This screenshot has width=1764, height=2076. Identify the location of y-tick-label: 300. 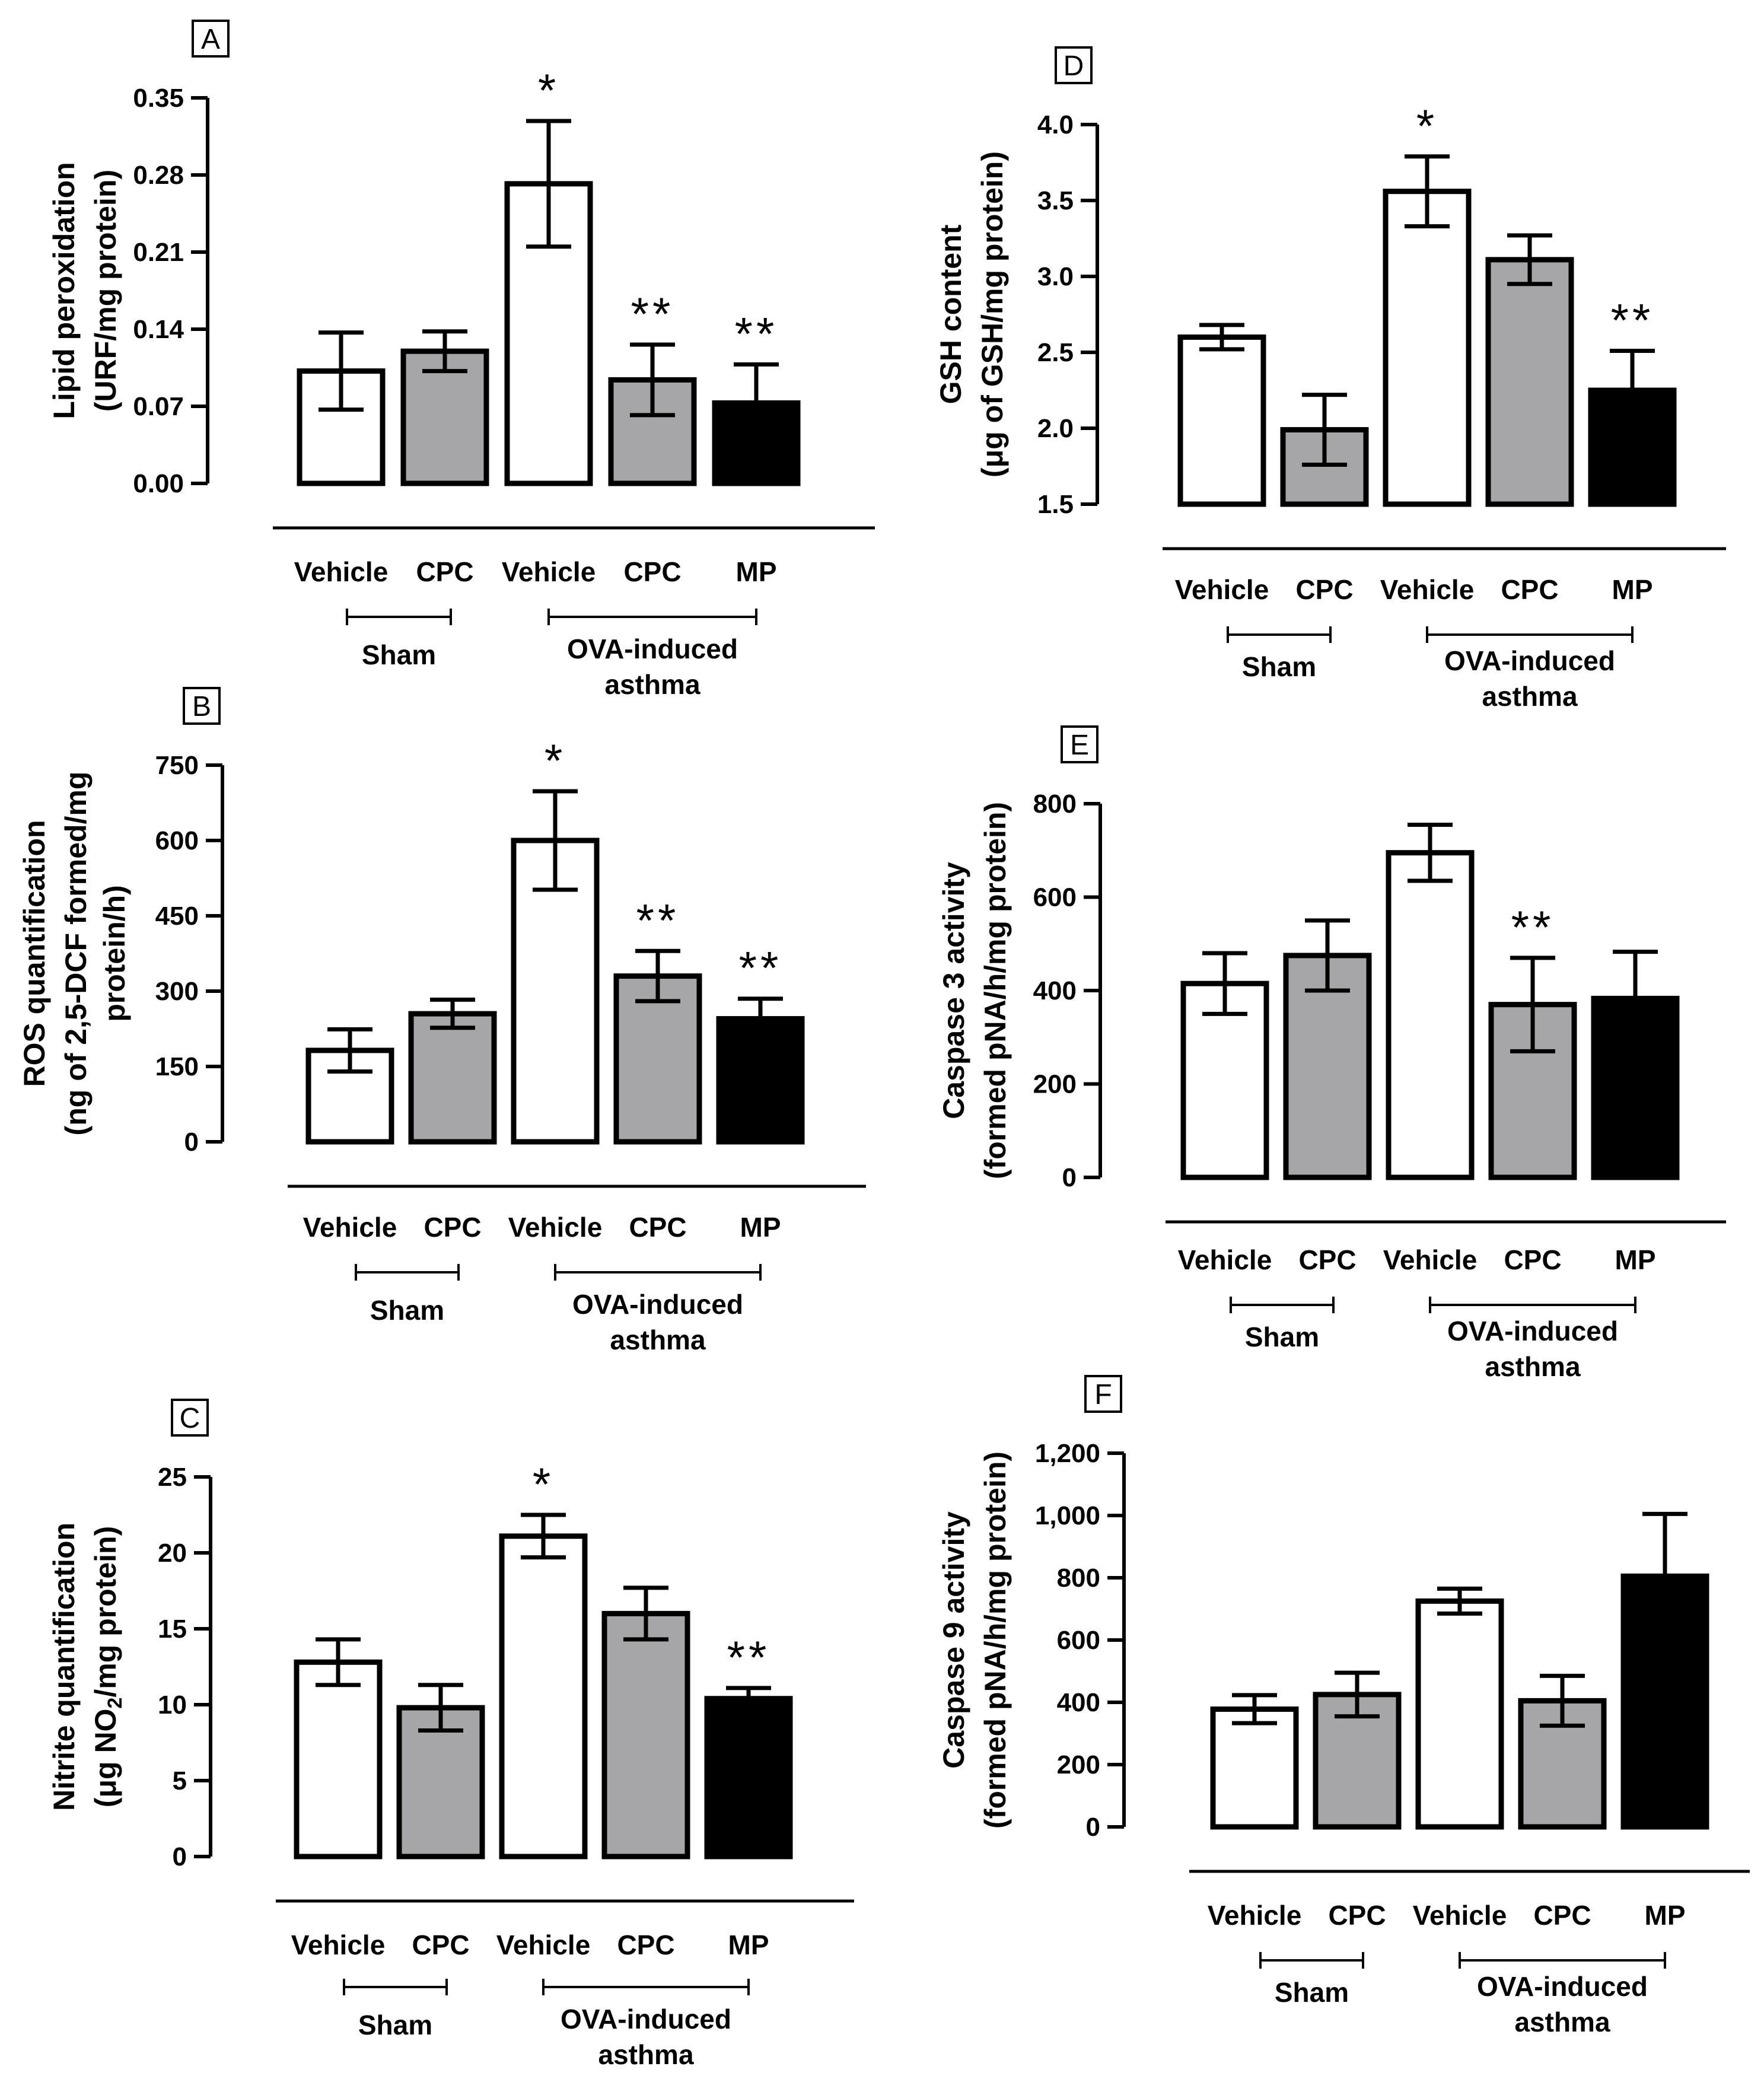
(177, 992).